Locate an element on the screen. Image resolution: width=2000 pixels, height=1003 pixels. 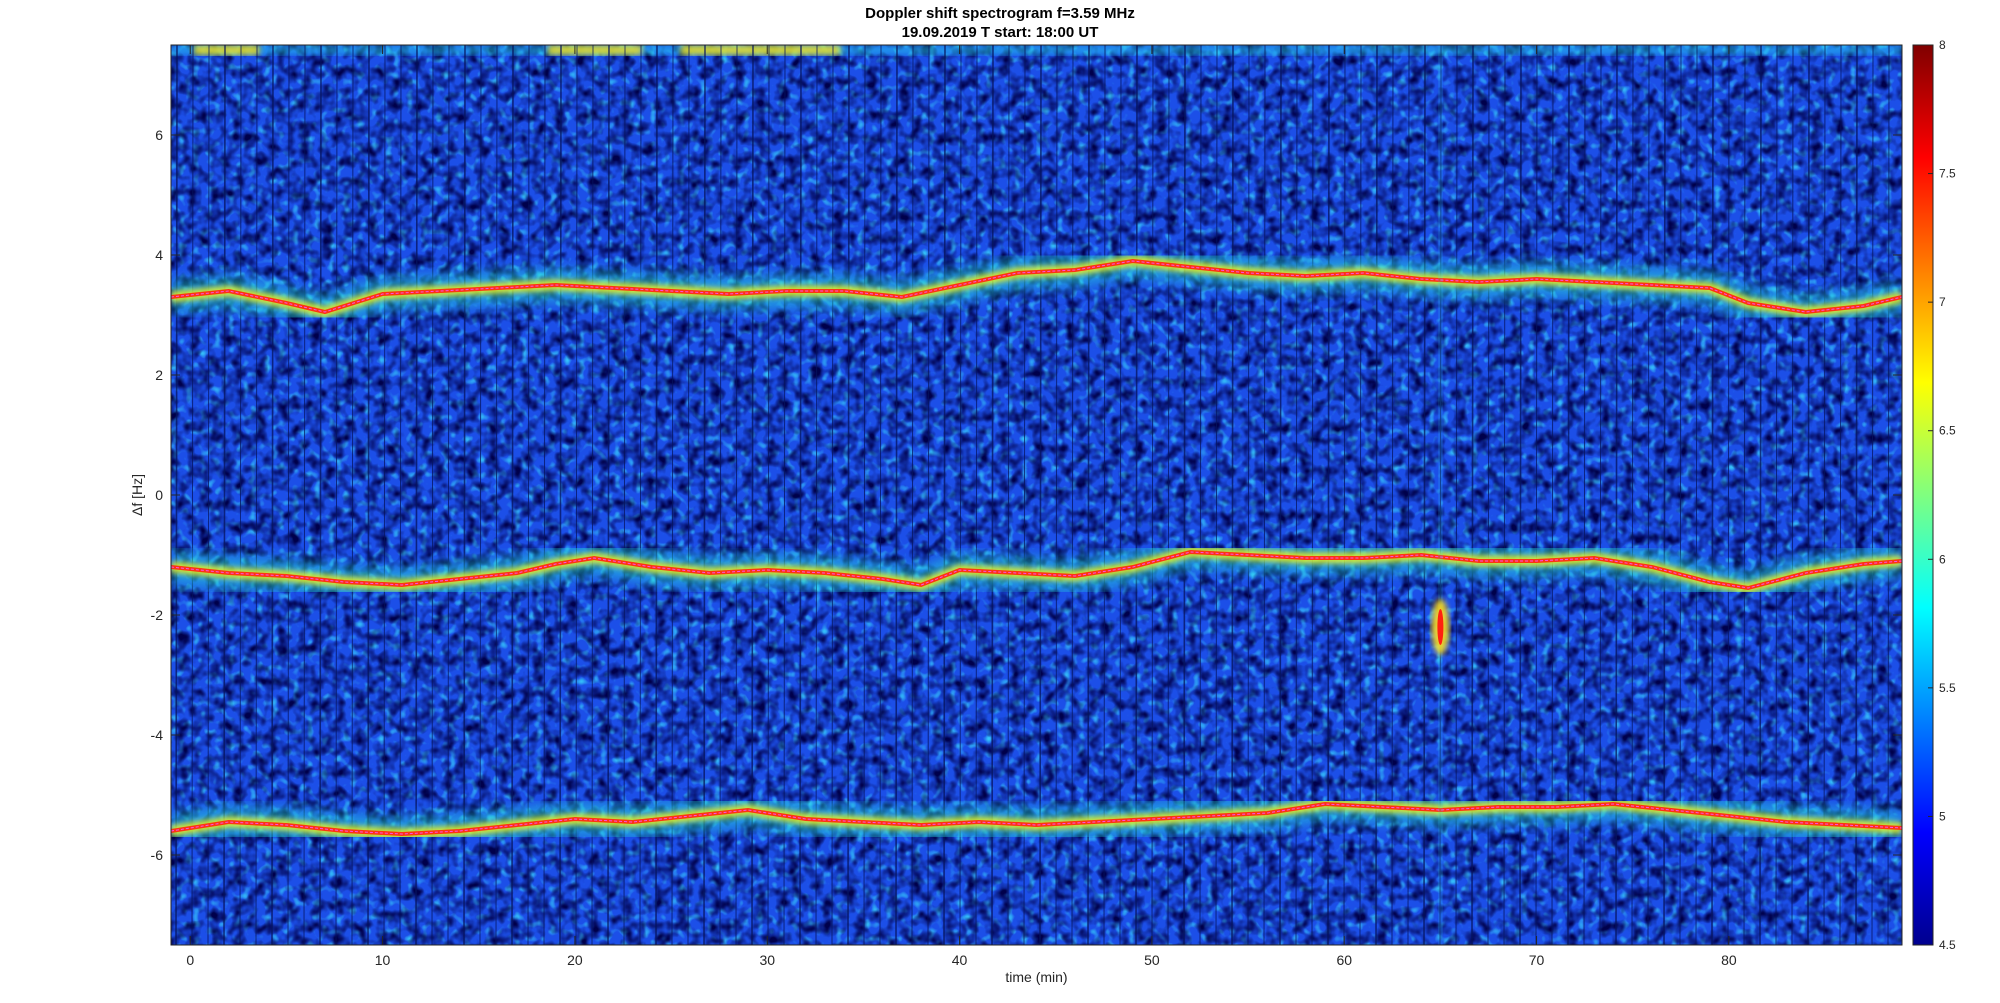
x-axis-label: time (min) is located at coordinates (1036, 977).